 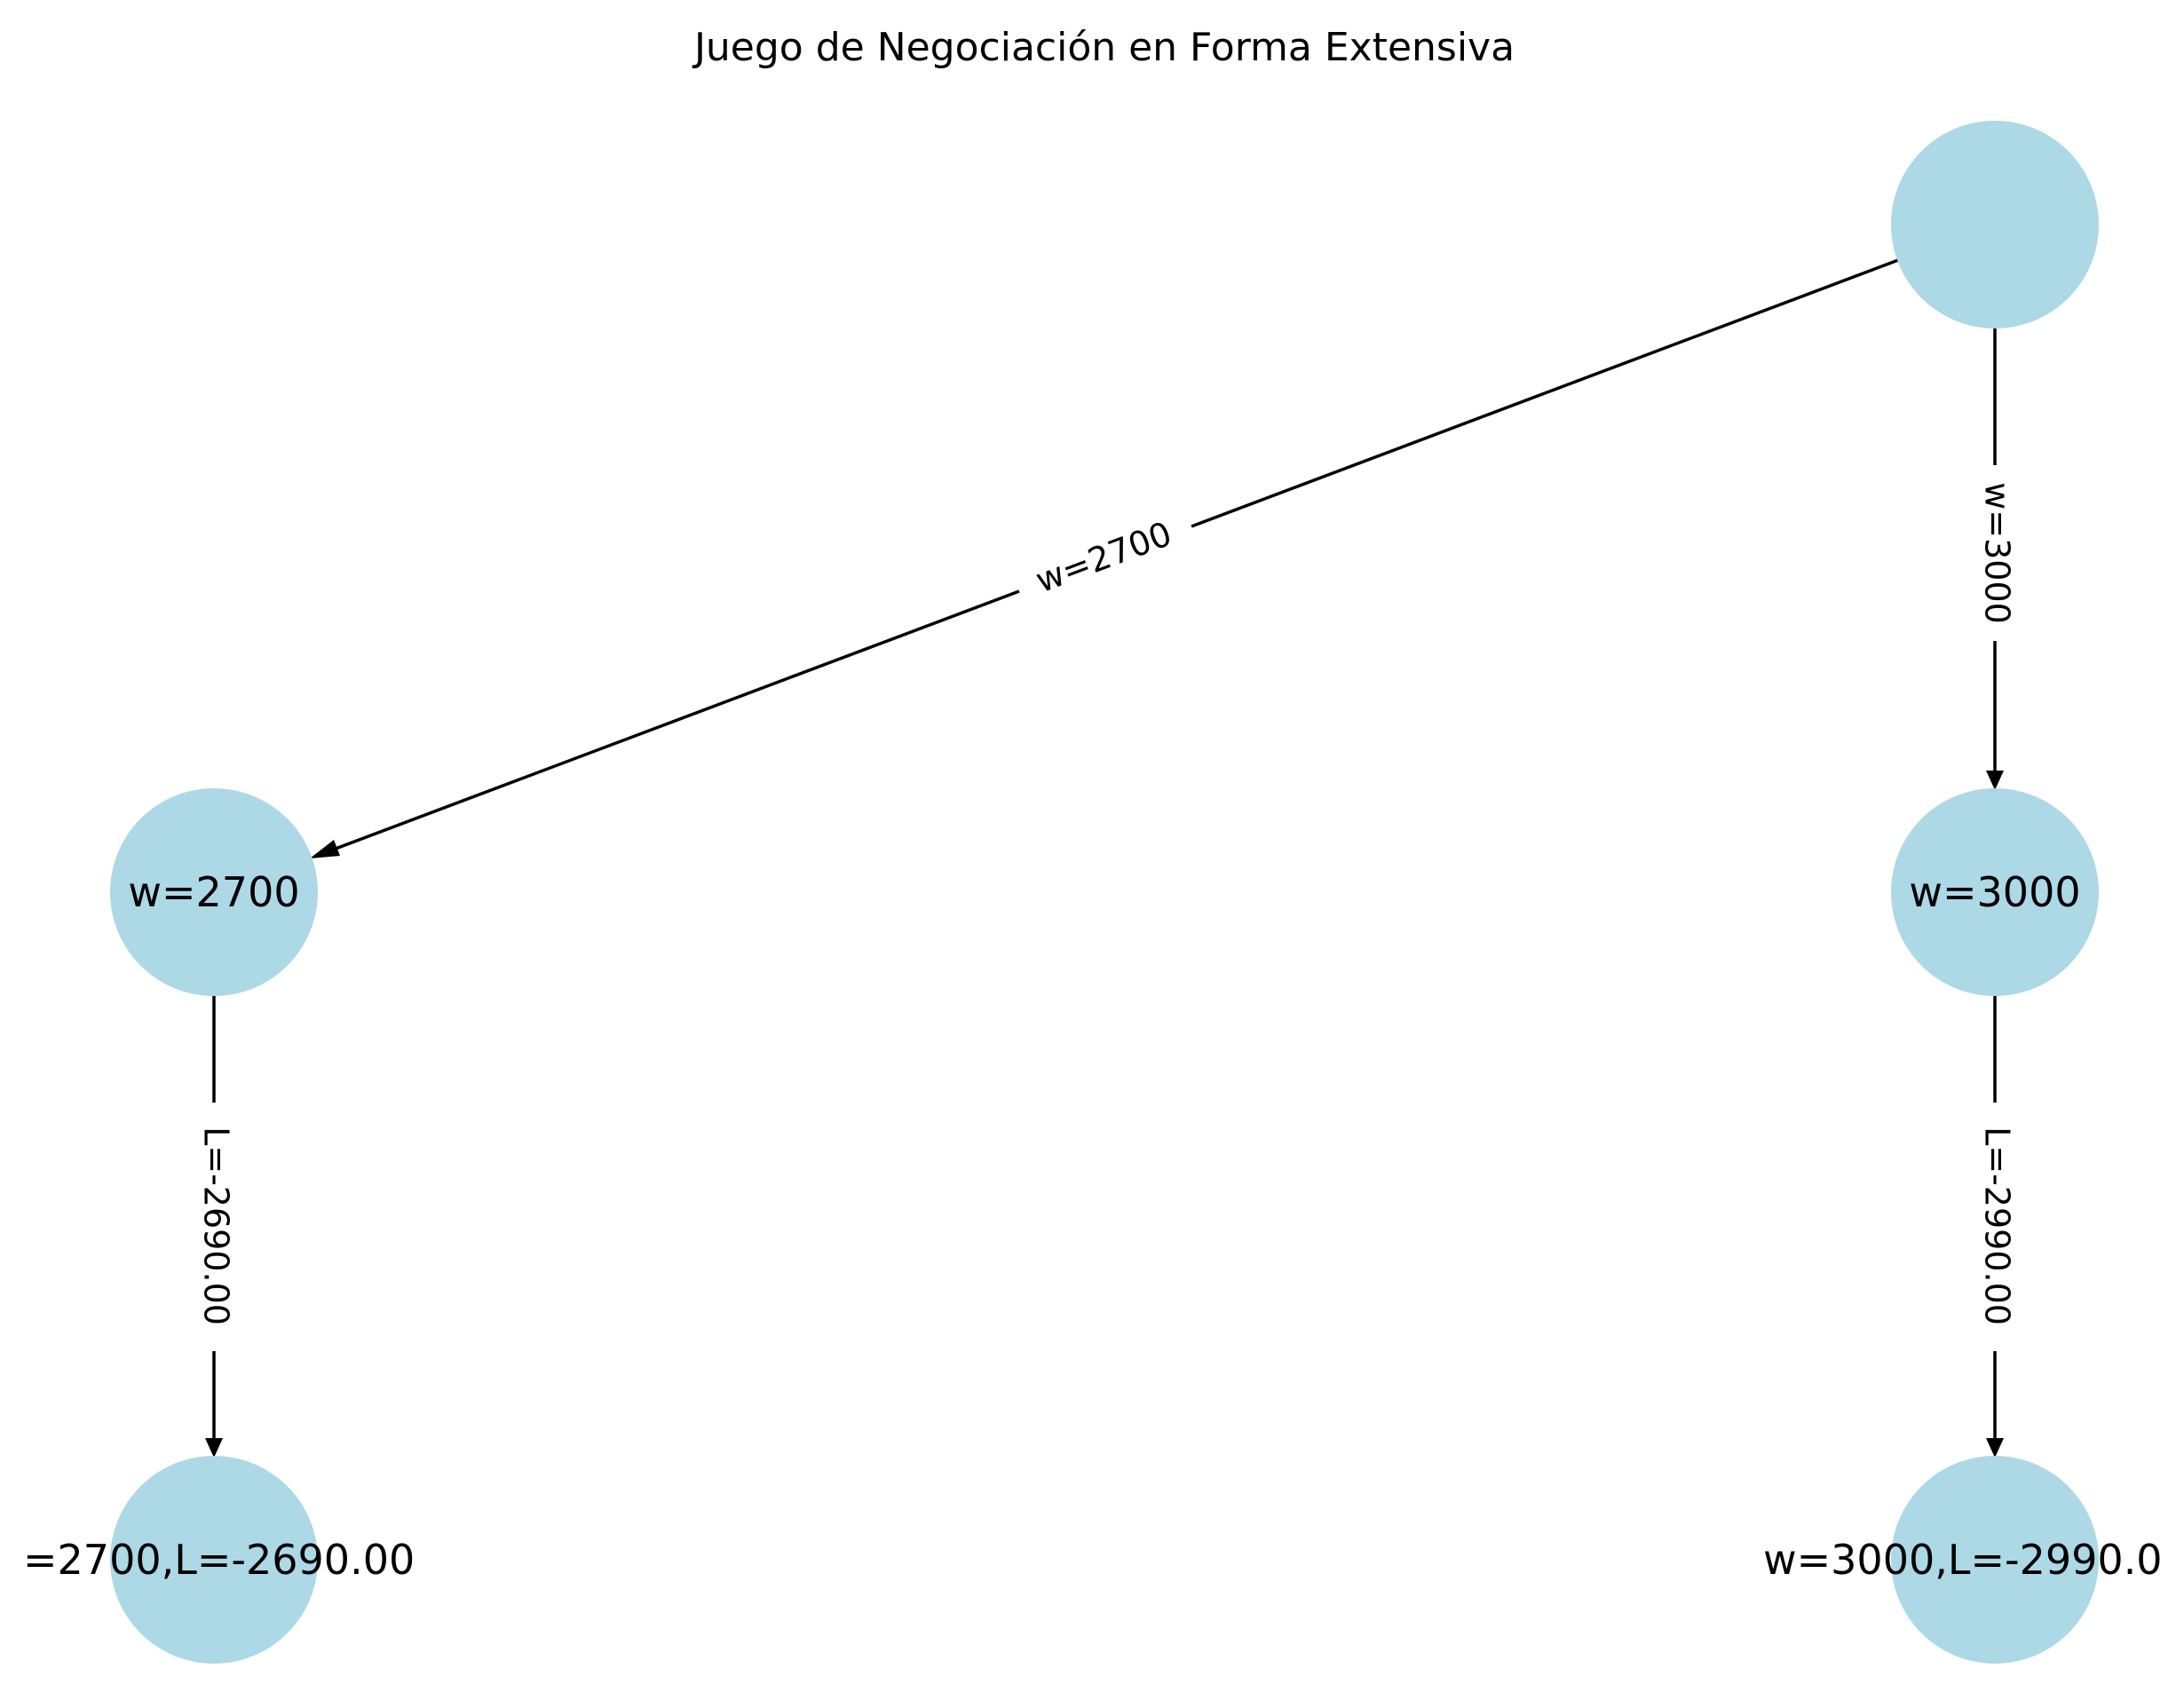 I want to click on node-label: w=3000,L=-2990.0, so click(x=1963, y=1560).